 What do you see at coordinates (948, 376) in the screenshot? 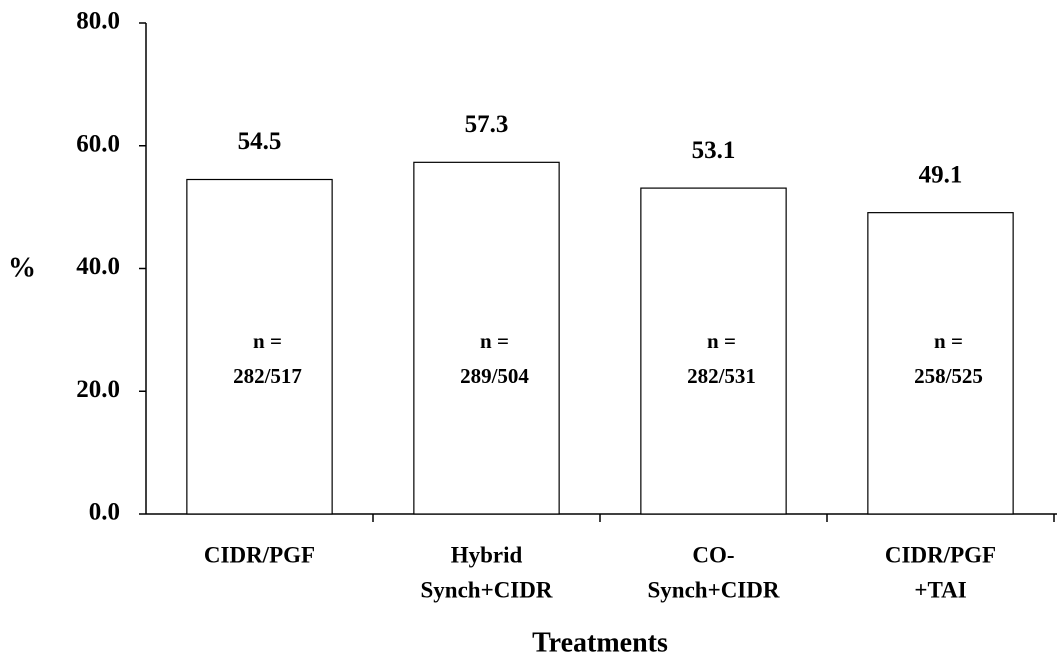
I see `bar-annotation: 258/525` at bounding box center [948, 376].